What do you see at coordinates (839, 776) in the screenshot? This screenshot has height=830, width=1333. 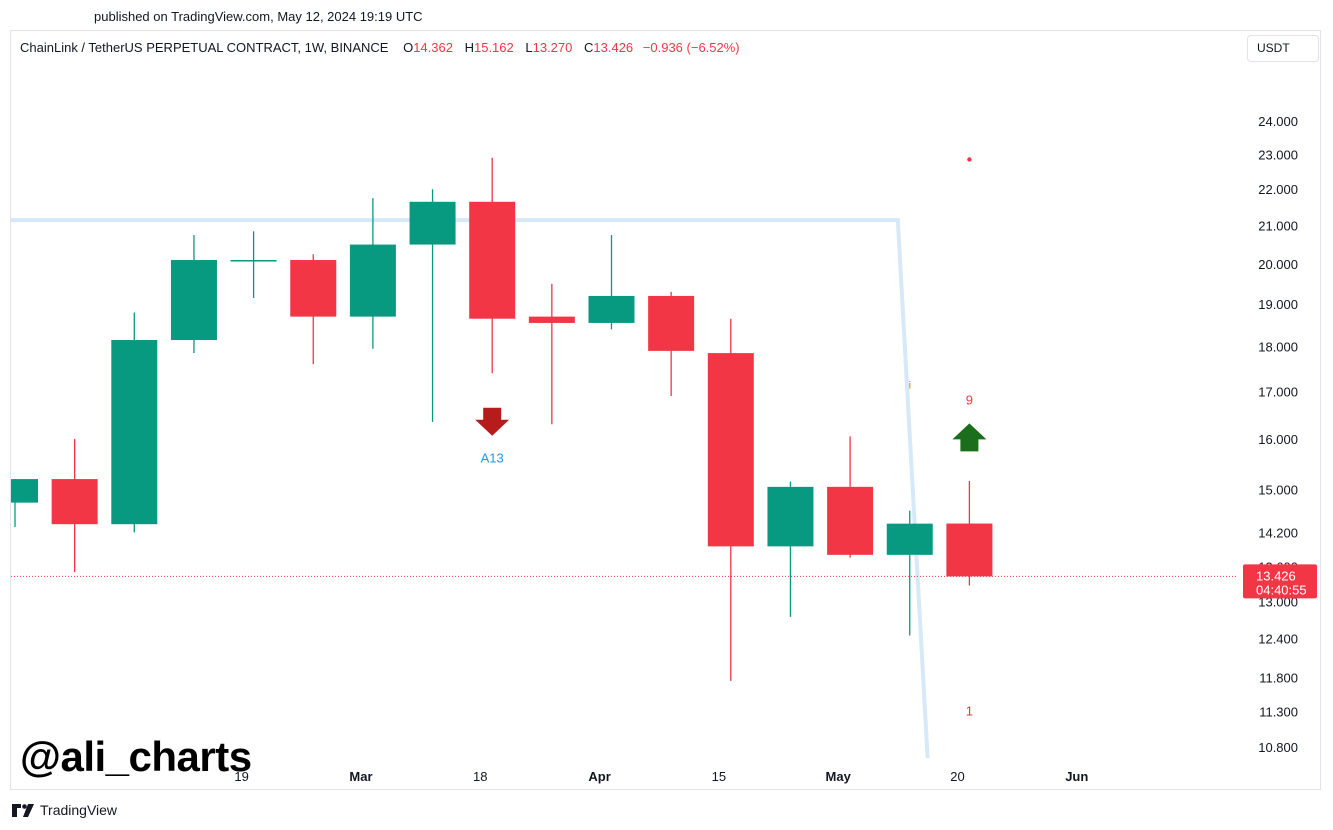 I see `x-tick-label: May` at bounding box center [839, 776].